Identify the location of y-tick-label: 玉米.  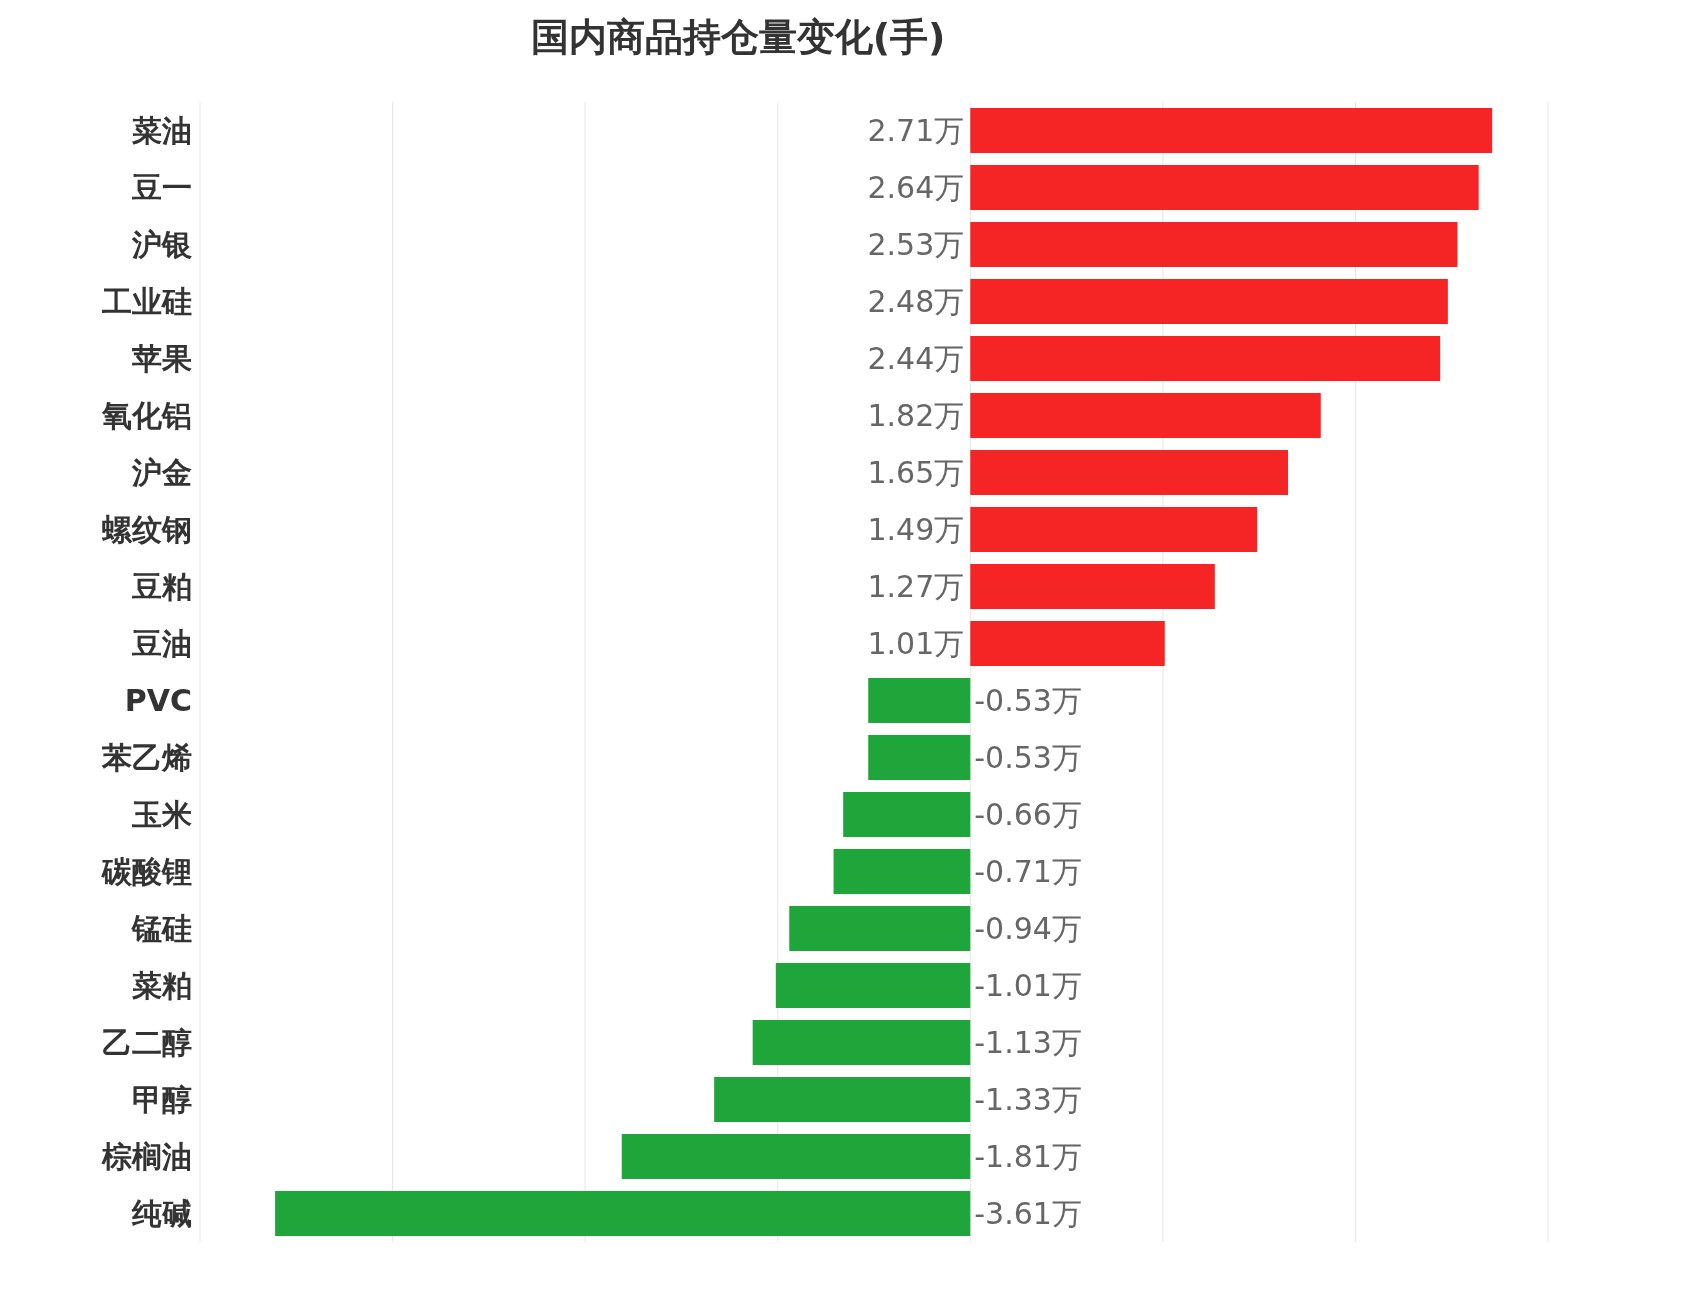
(161, 815).